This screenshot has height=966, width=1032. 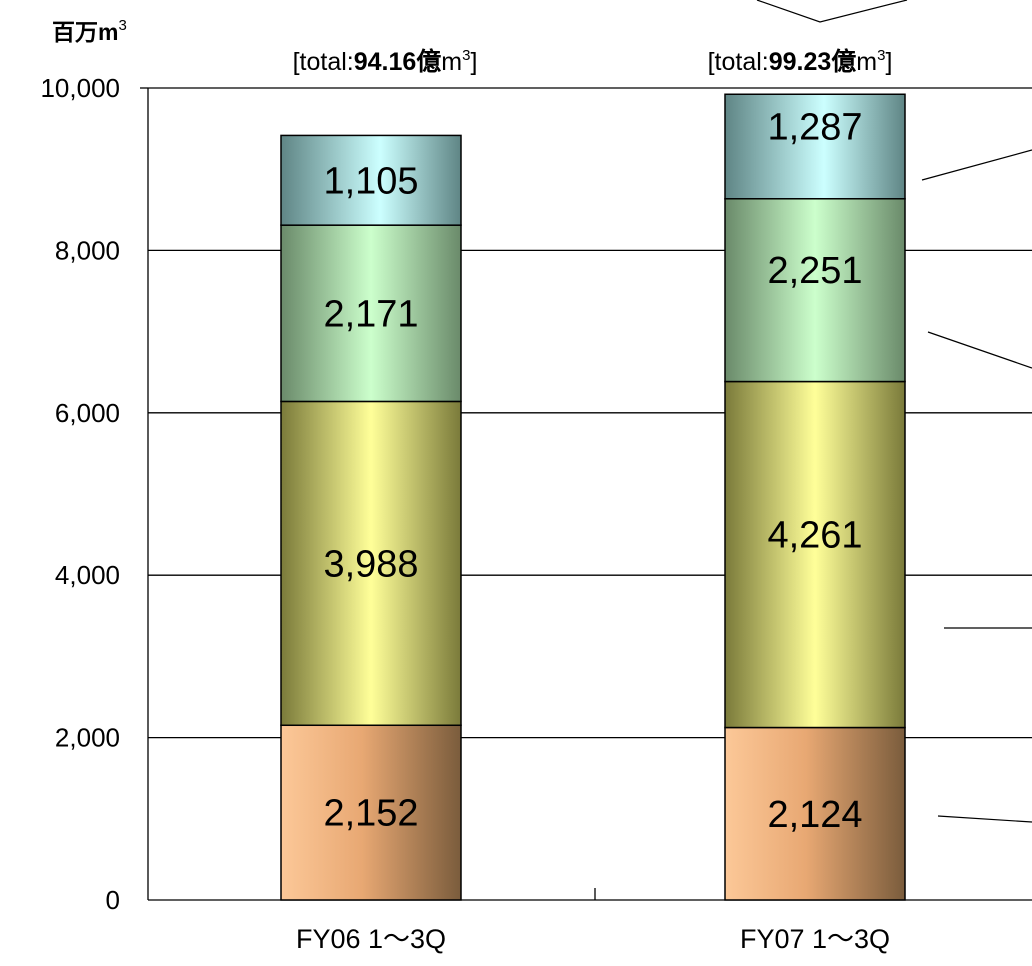 I want to click on y-tick-label: 10,000, so click(x=80, y=88).